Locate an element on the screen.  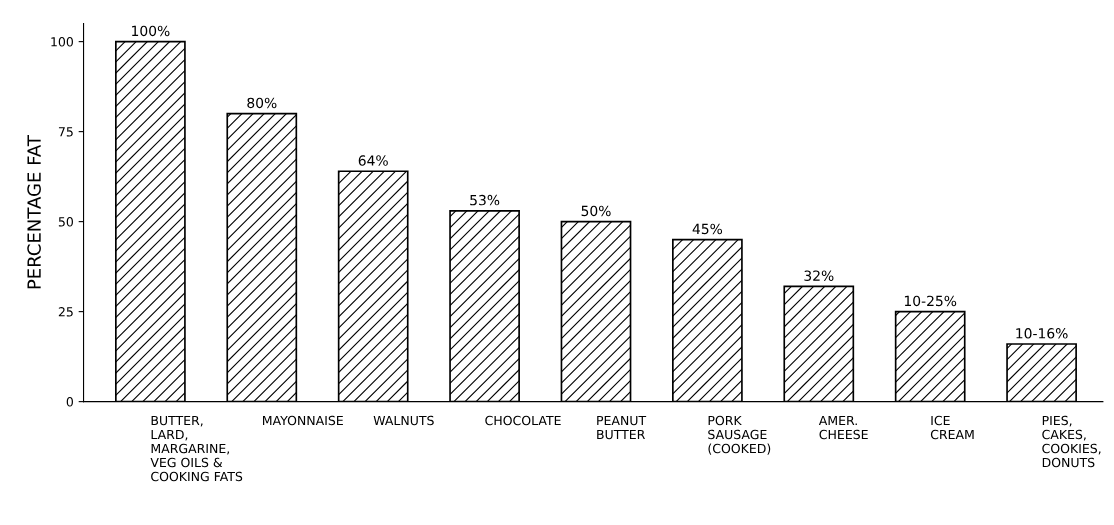
x-tick-label: PEANUT BUTTER is located at coordinates (622, 427).